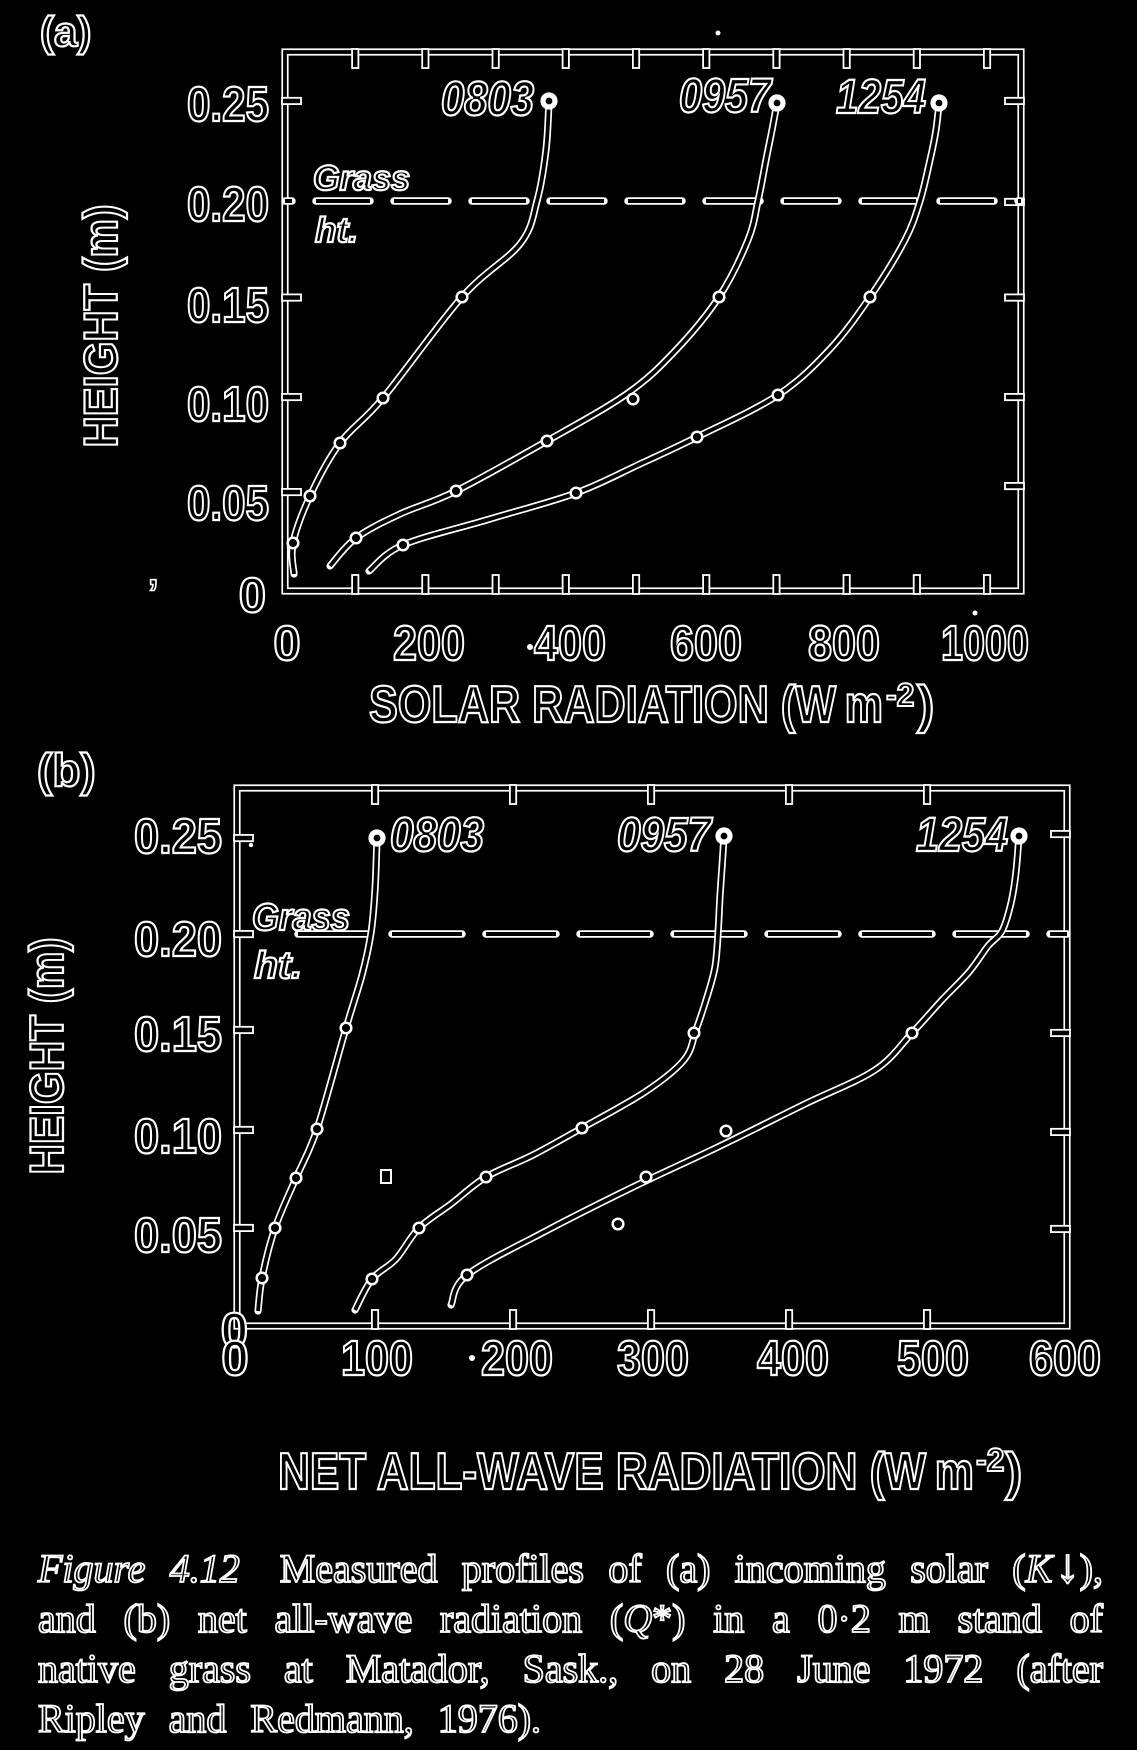 The width and height of the screenshot is (1137, 1750). What do you see at coordinates (844, 644) in the screenshot?
I see `svg-text: 800` at bounding box center [844, 644].